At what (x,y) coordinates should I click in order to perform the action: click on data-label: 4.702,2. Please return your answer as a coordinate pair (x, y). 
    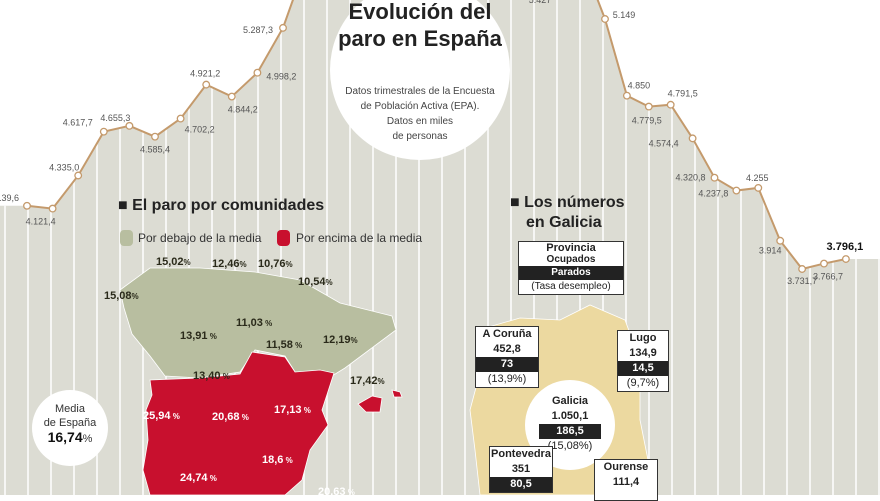
    Looking at the image, I should click on (200, 130).